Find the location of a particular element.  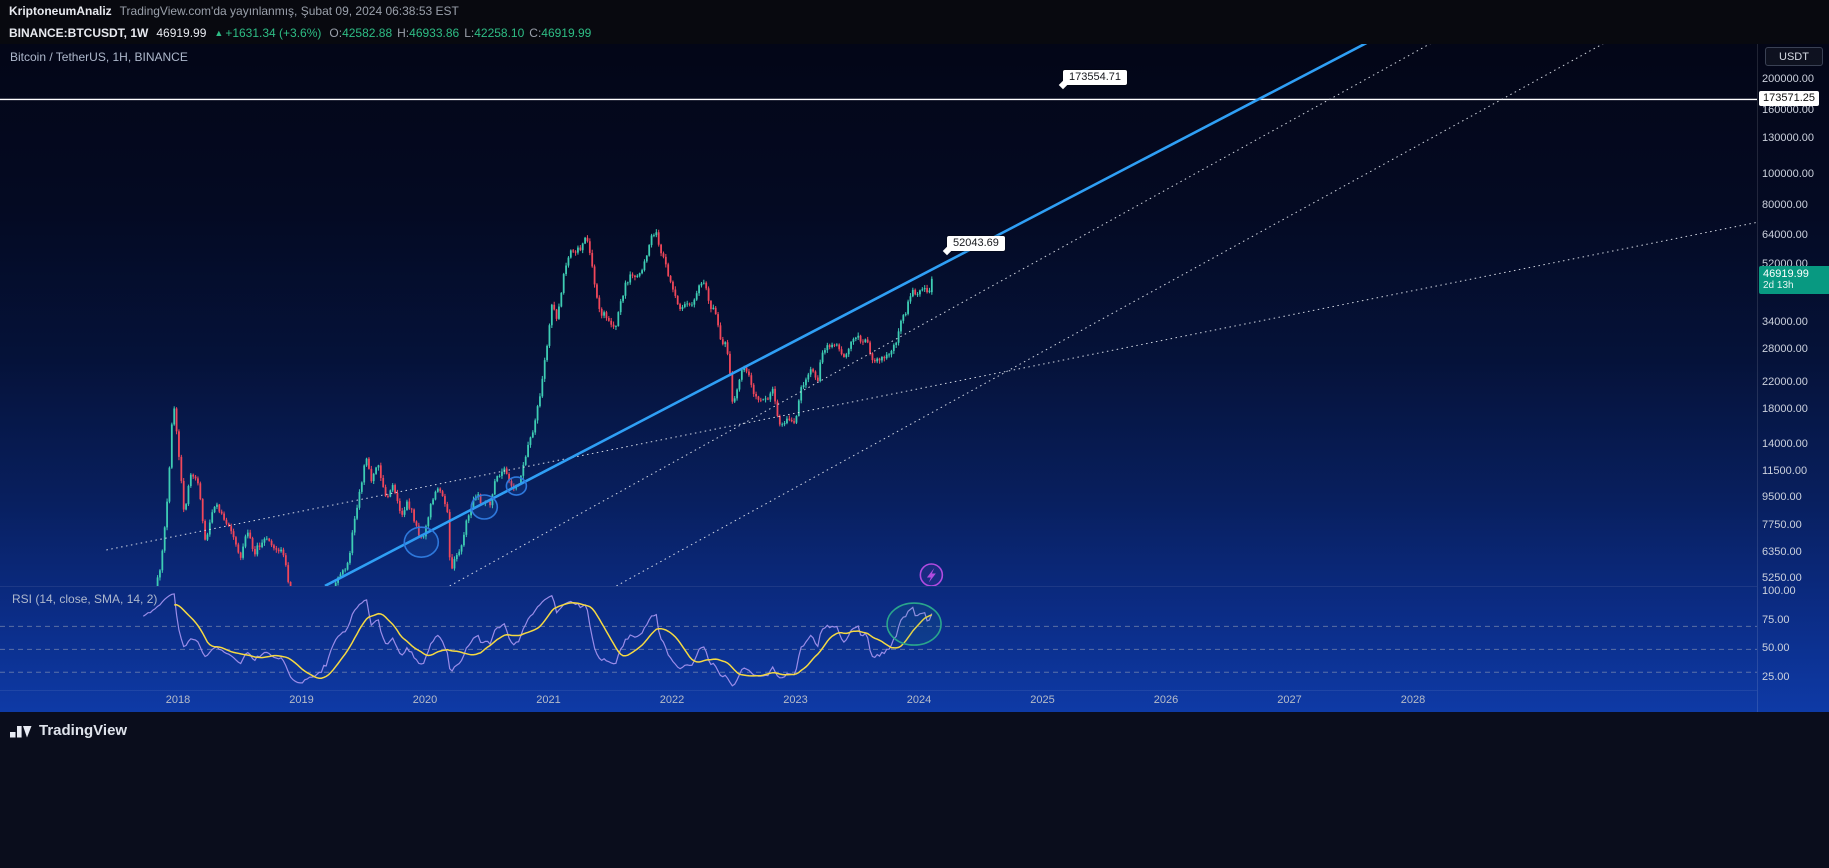

open-label: O: is located at coordinates (336, 33).